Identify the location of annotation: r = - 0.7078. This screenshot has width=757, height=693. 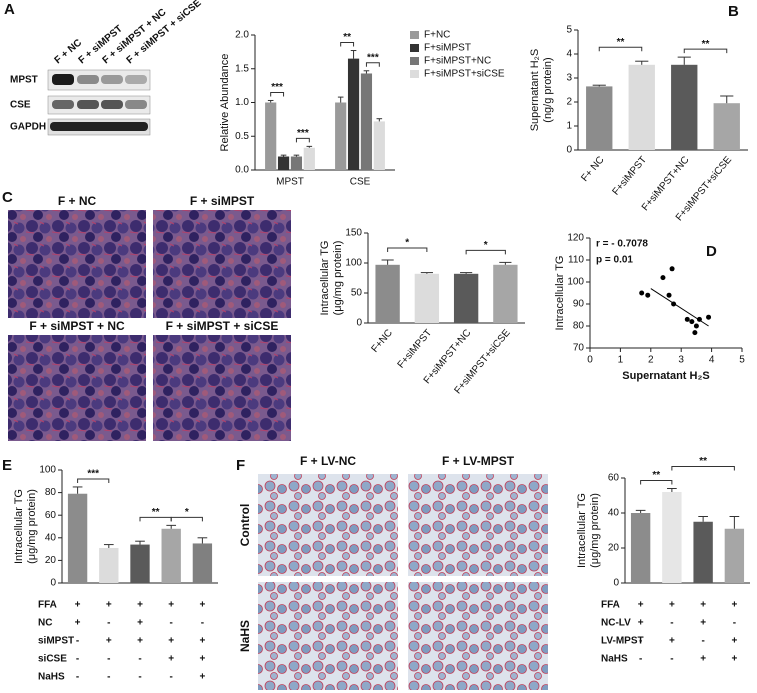
(622, 244).